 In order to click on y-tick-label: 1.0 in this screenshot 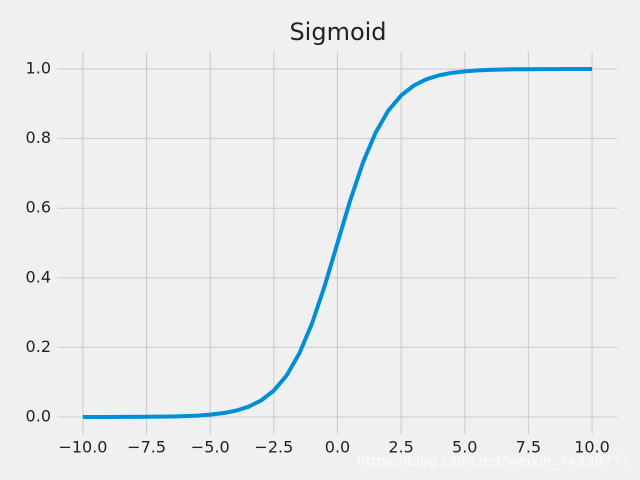, I will do `click(38, 68)`.